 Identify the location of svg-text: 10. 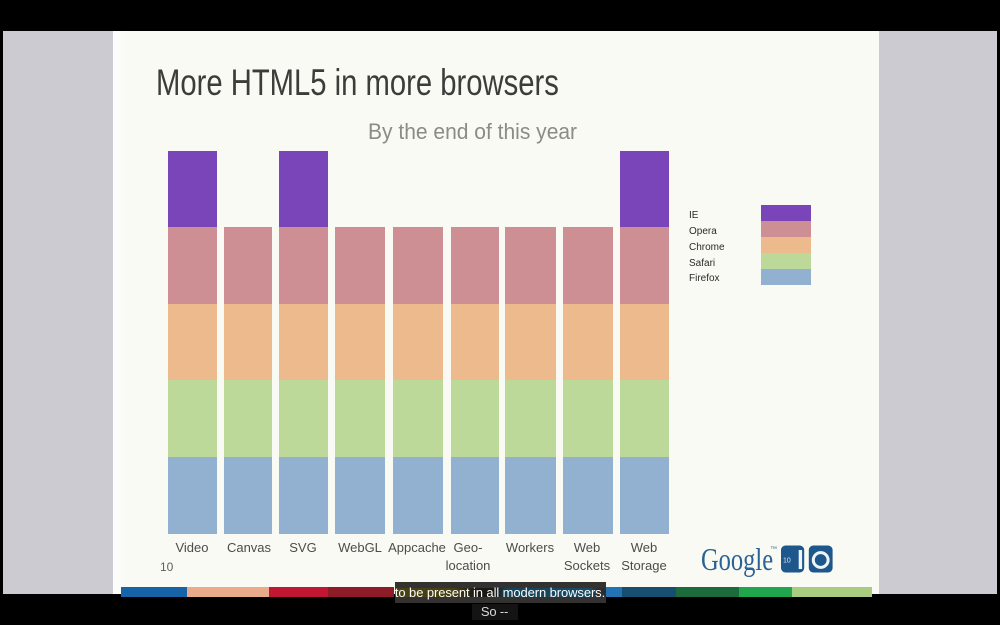
(787, 560).